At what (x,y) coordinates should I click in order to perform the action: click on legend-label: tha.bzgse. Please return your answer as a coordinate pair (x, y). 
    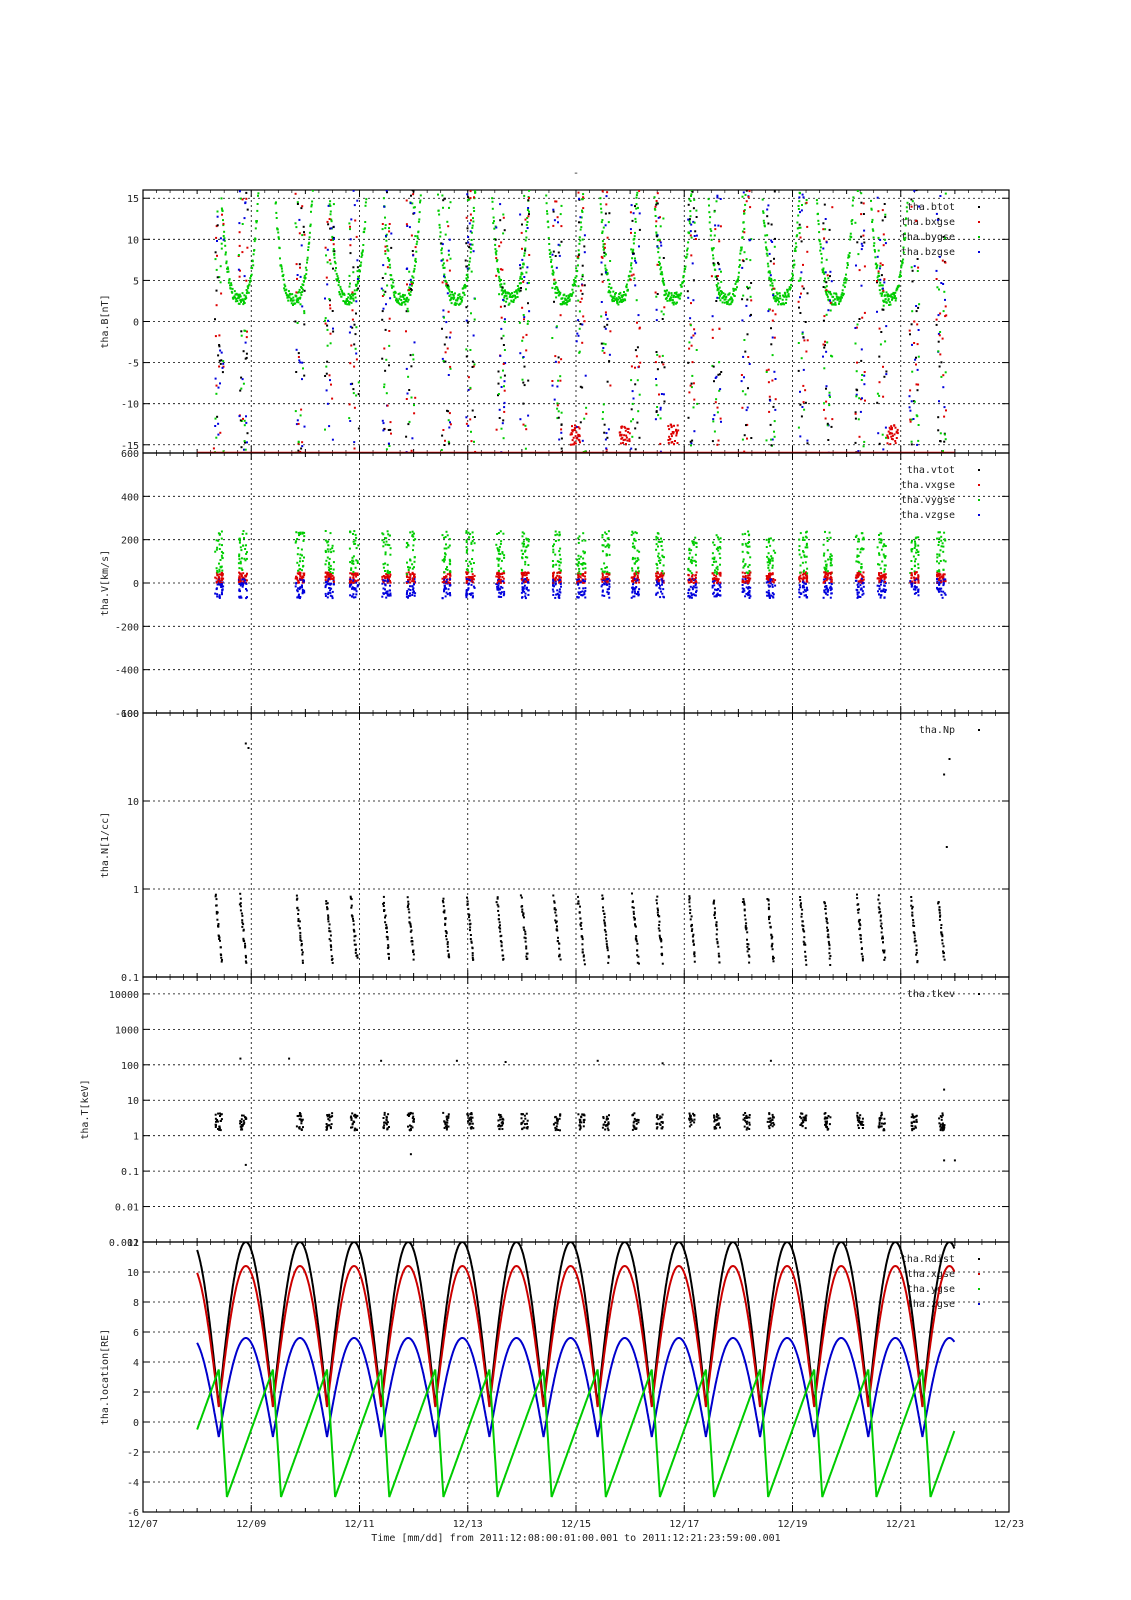
    Looking at the image, I should click on (928, 252).